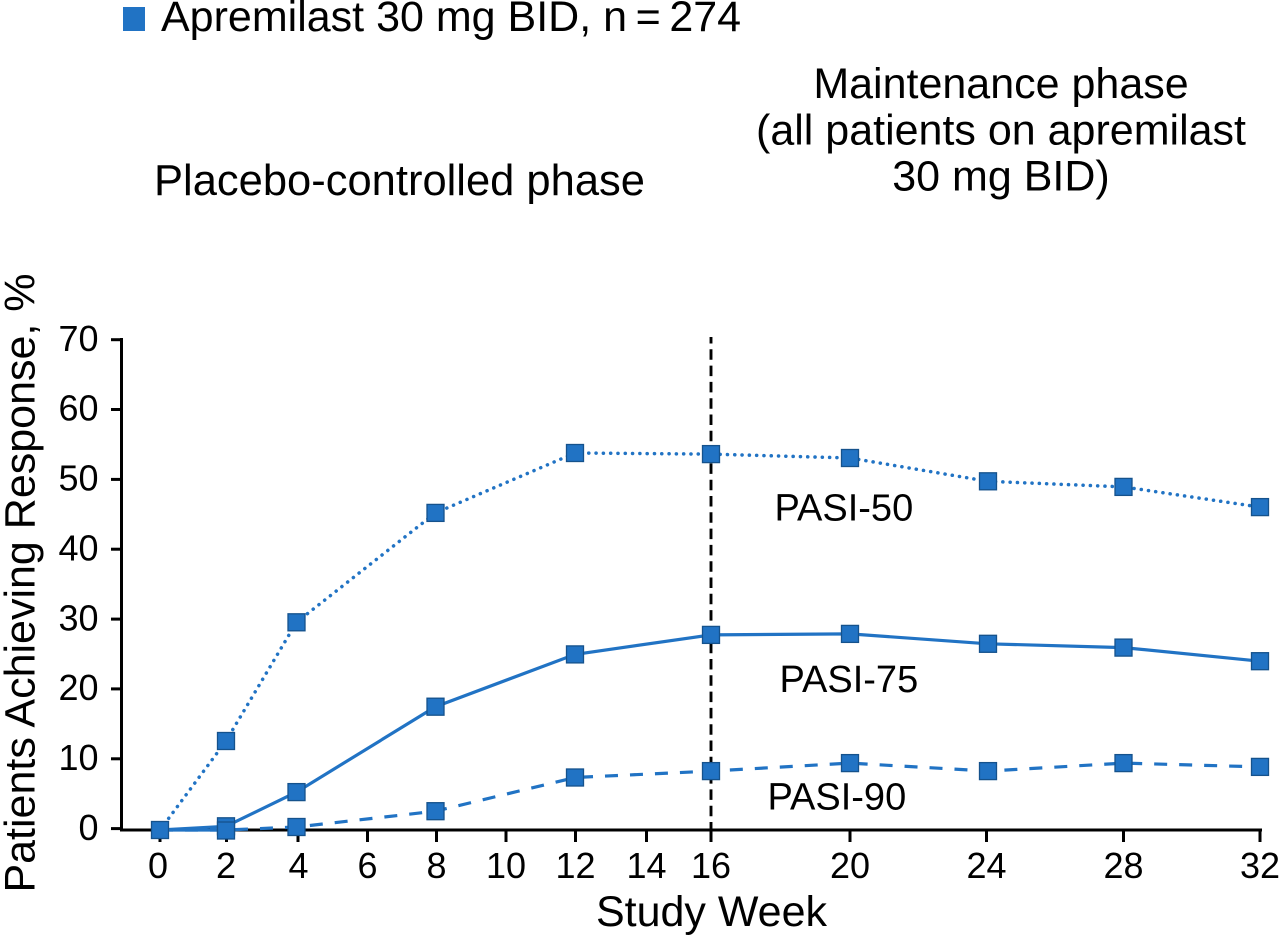  What do you see at coordinates (367, 865) in the screenshot?
I see `svg-text: 6` at bounding box center [367, 865].